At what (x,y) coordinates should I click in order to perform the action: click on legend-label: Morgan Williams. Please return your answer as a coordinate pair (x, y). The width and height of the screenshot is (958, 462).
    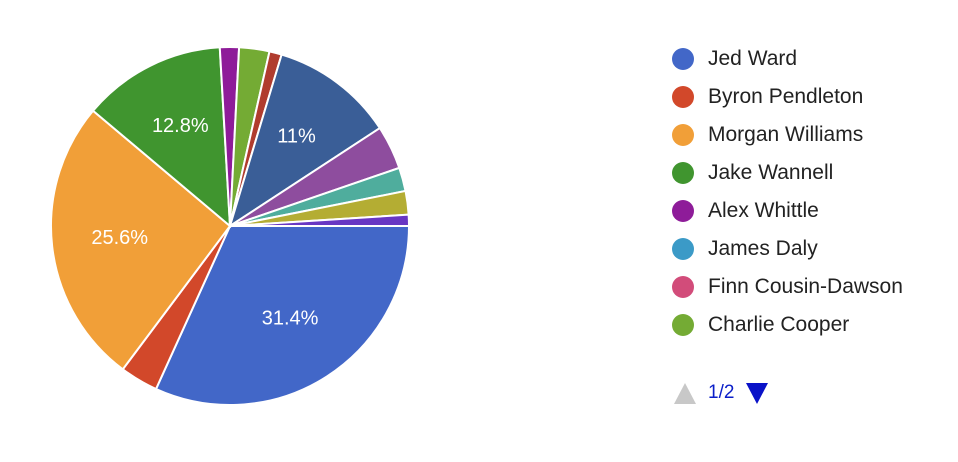
    Looking at the image, I should click on (786, 134).